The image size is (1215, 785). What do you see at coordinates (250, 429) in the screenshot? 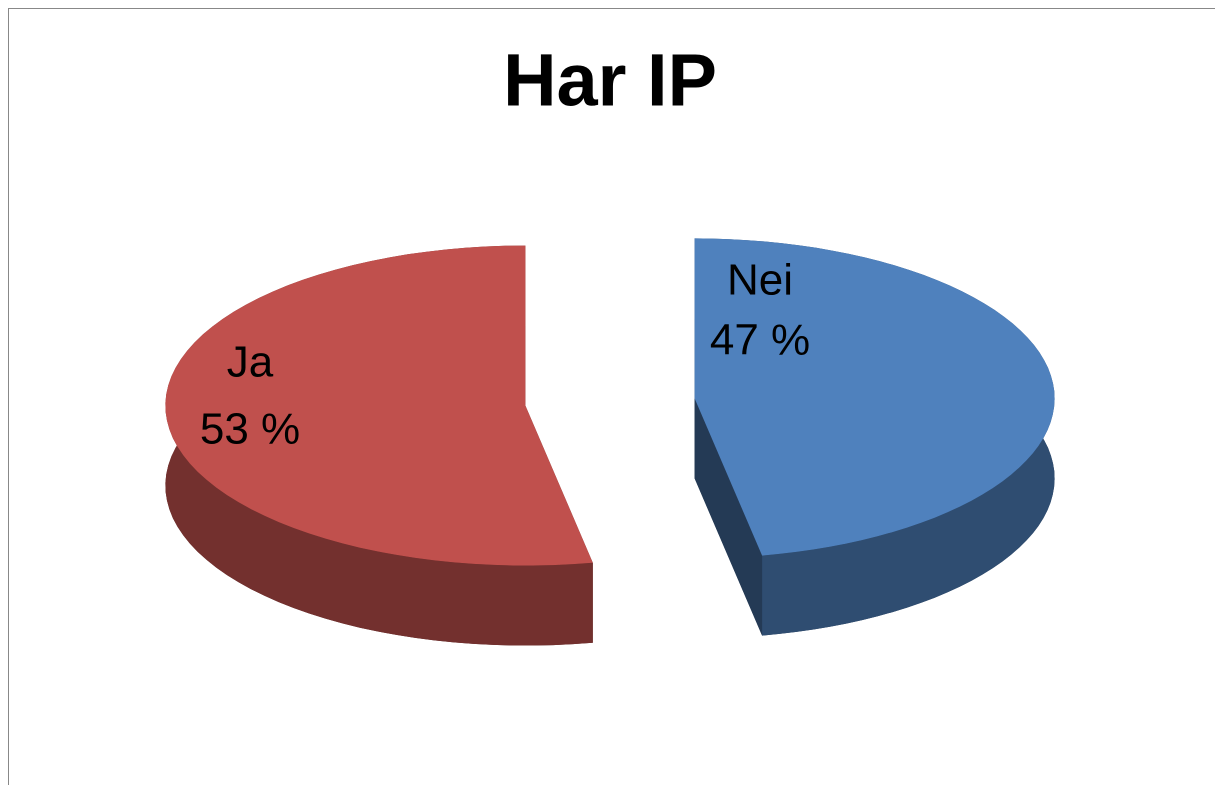
I see `slice-value-label: 53 %` at bounding box center [250, 429].